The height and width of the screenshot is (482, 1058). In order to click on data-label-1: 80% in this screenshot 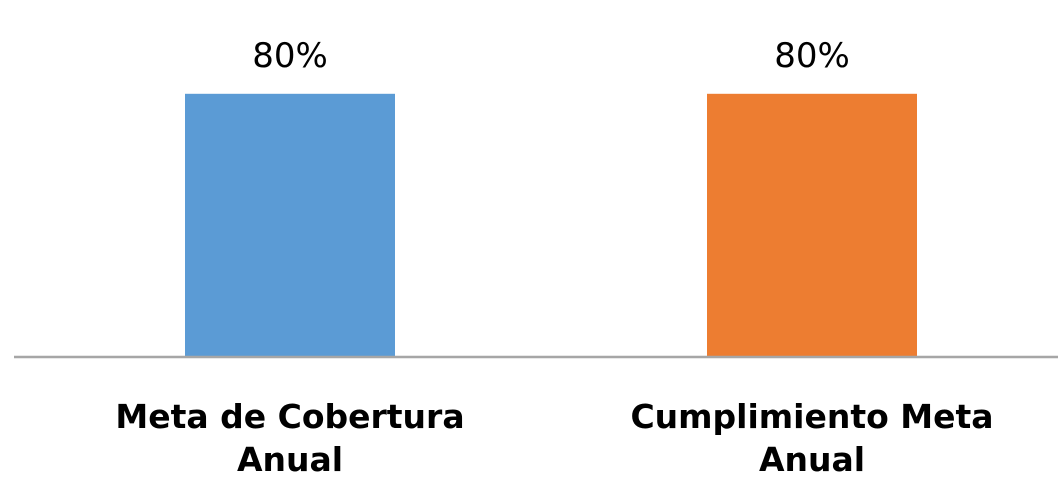, I will do `click(290, 56)`.